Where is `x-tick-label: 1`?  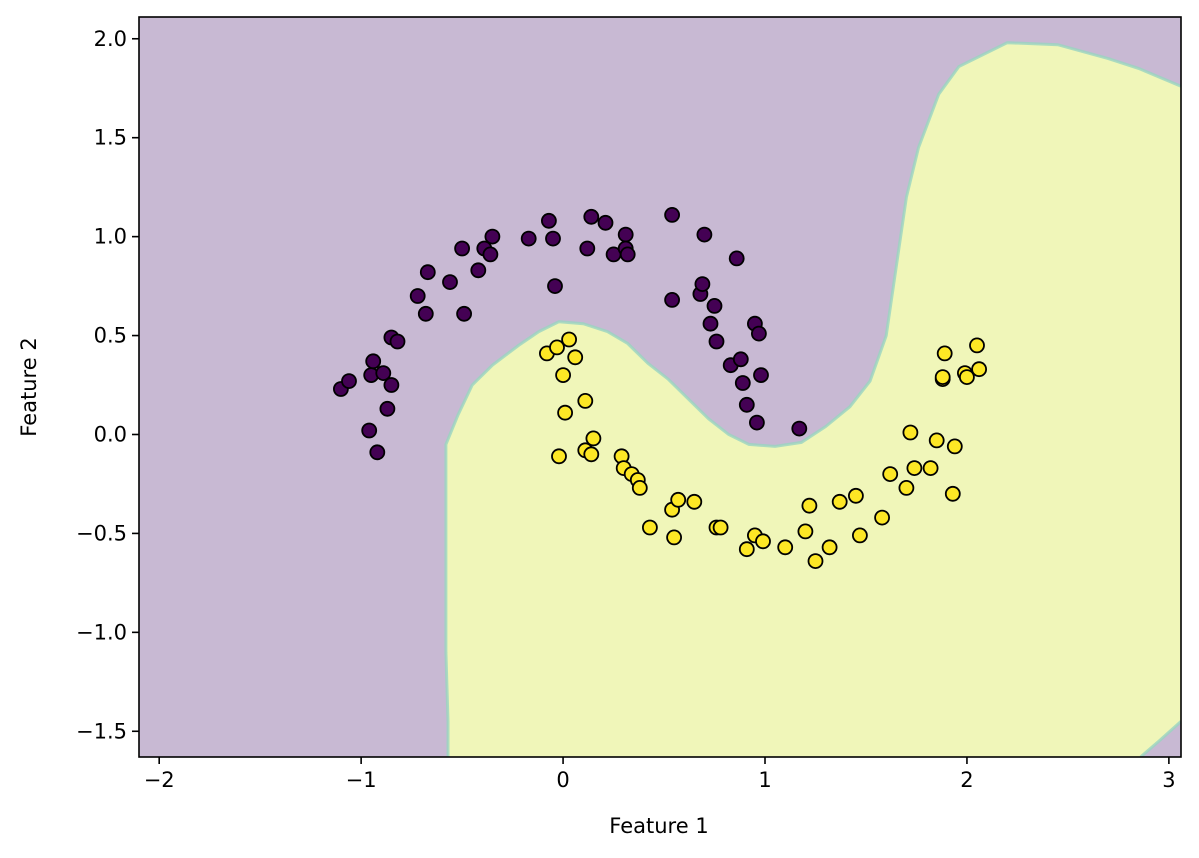
x-tick-label: 1 is located at coordinates (764, 780).